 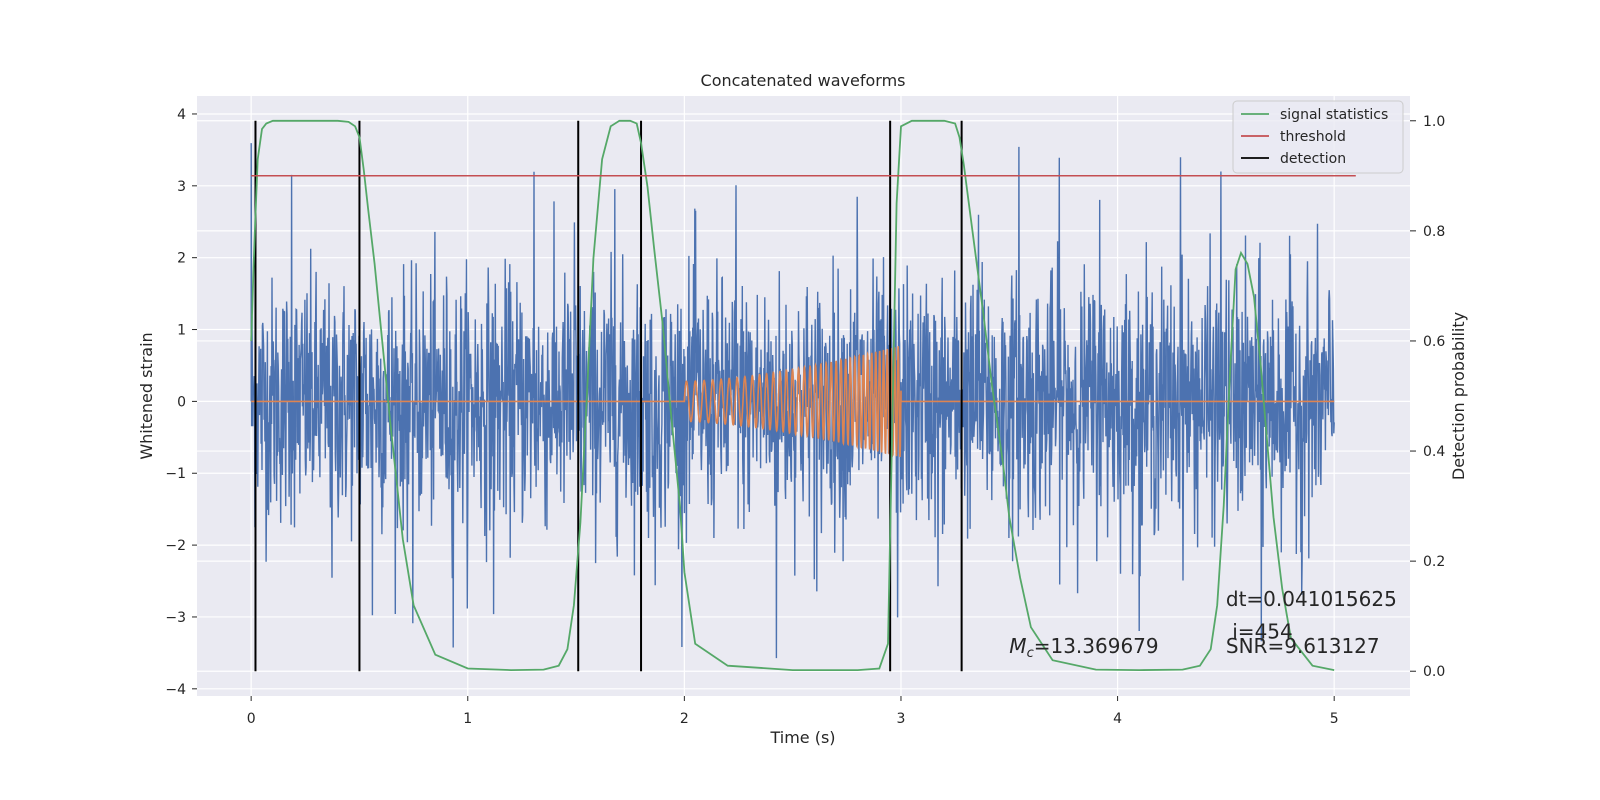 What do you see at coordinates (793, 711) in the screenshot?
I see `x-axis-ticks: 0 1 2 3 4 5` at bounding box center [793, 711].